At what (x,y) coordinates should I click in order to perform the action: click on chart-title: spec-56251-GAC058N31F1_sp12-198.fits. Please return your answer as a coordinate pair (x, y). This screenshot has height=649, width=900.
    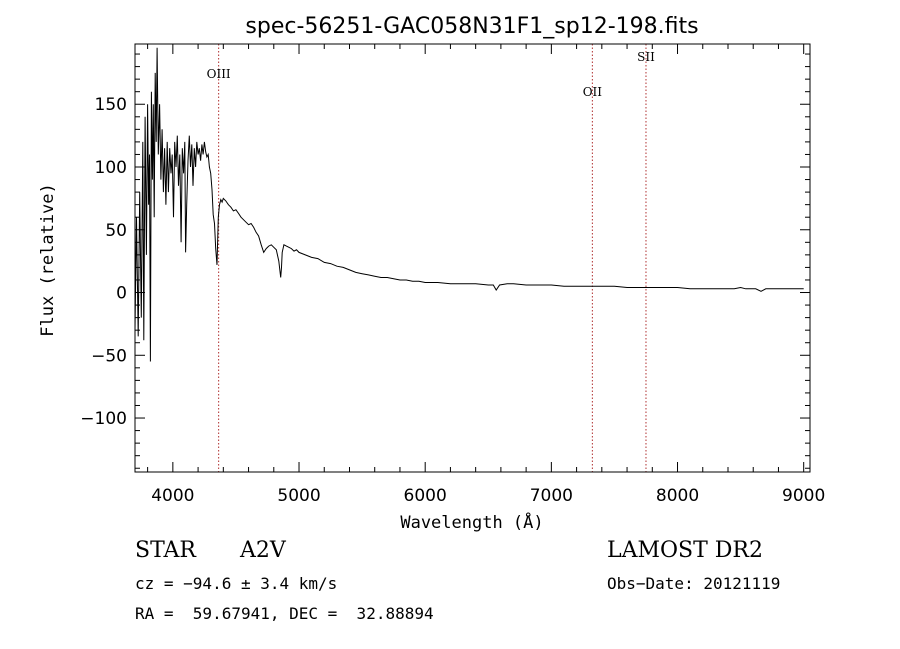
    Looking at the image, I should click on (471, 26).